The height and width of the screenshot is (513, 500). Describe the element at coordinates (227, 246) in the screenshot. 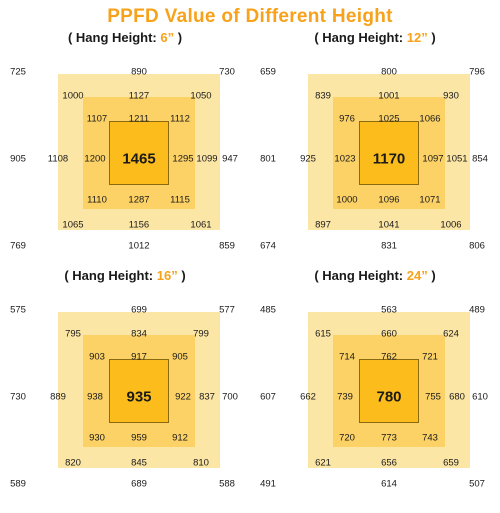

I see `ppfd-value: 859` at that location.